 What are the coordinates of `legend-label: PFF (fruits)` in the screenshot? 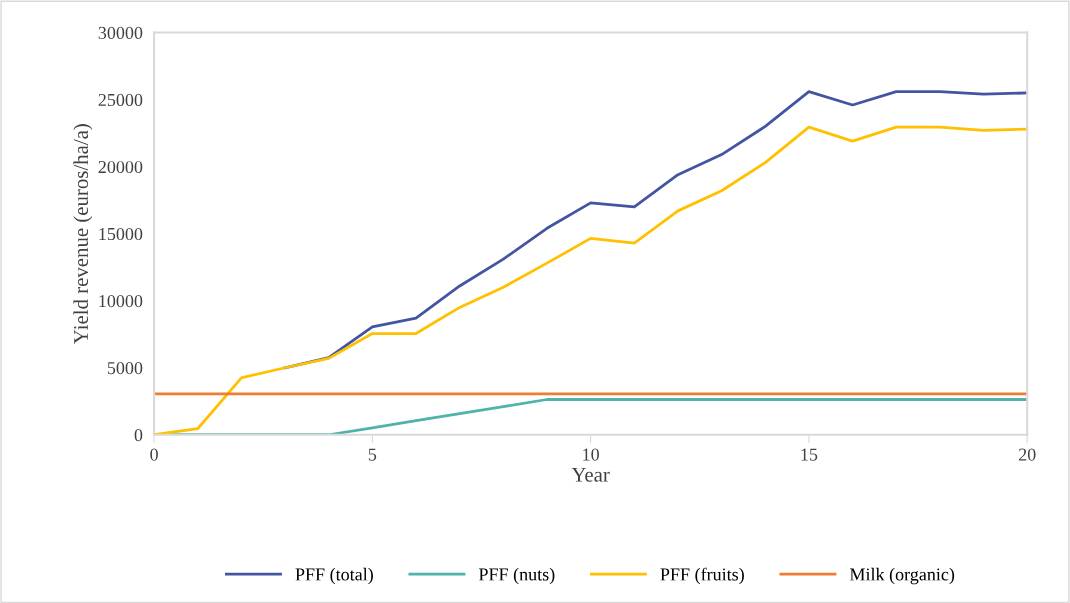 It's located at (702, 576).